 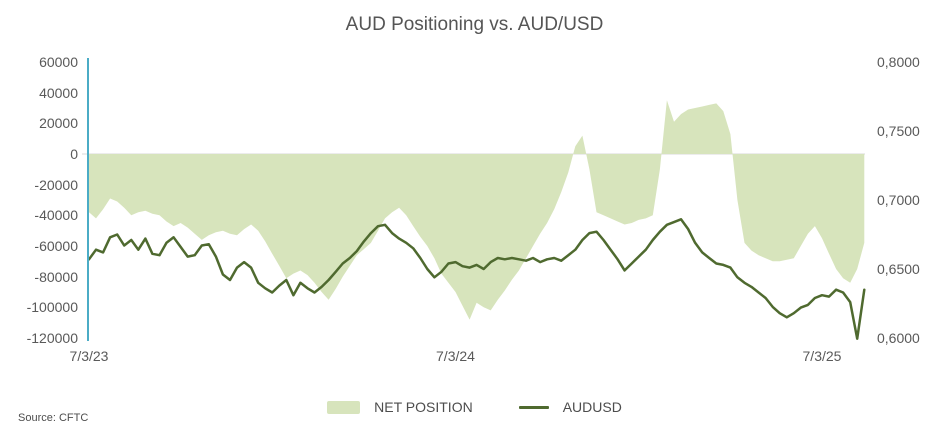 What do you see at coordinates (533, 407) in the screenshot?
I see `audusd-line-swatch-icon` at bounding box center [533, 407].